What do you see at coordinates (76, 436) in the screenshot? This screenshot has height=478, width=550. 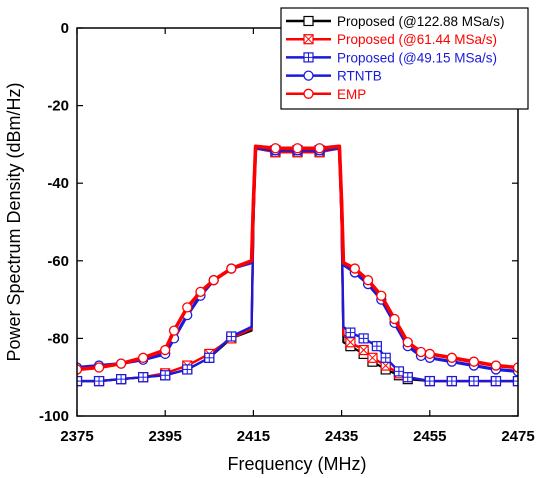 I see `x-tick-label: 2375` at bounding box center [76, 436].